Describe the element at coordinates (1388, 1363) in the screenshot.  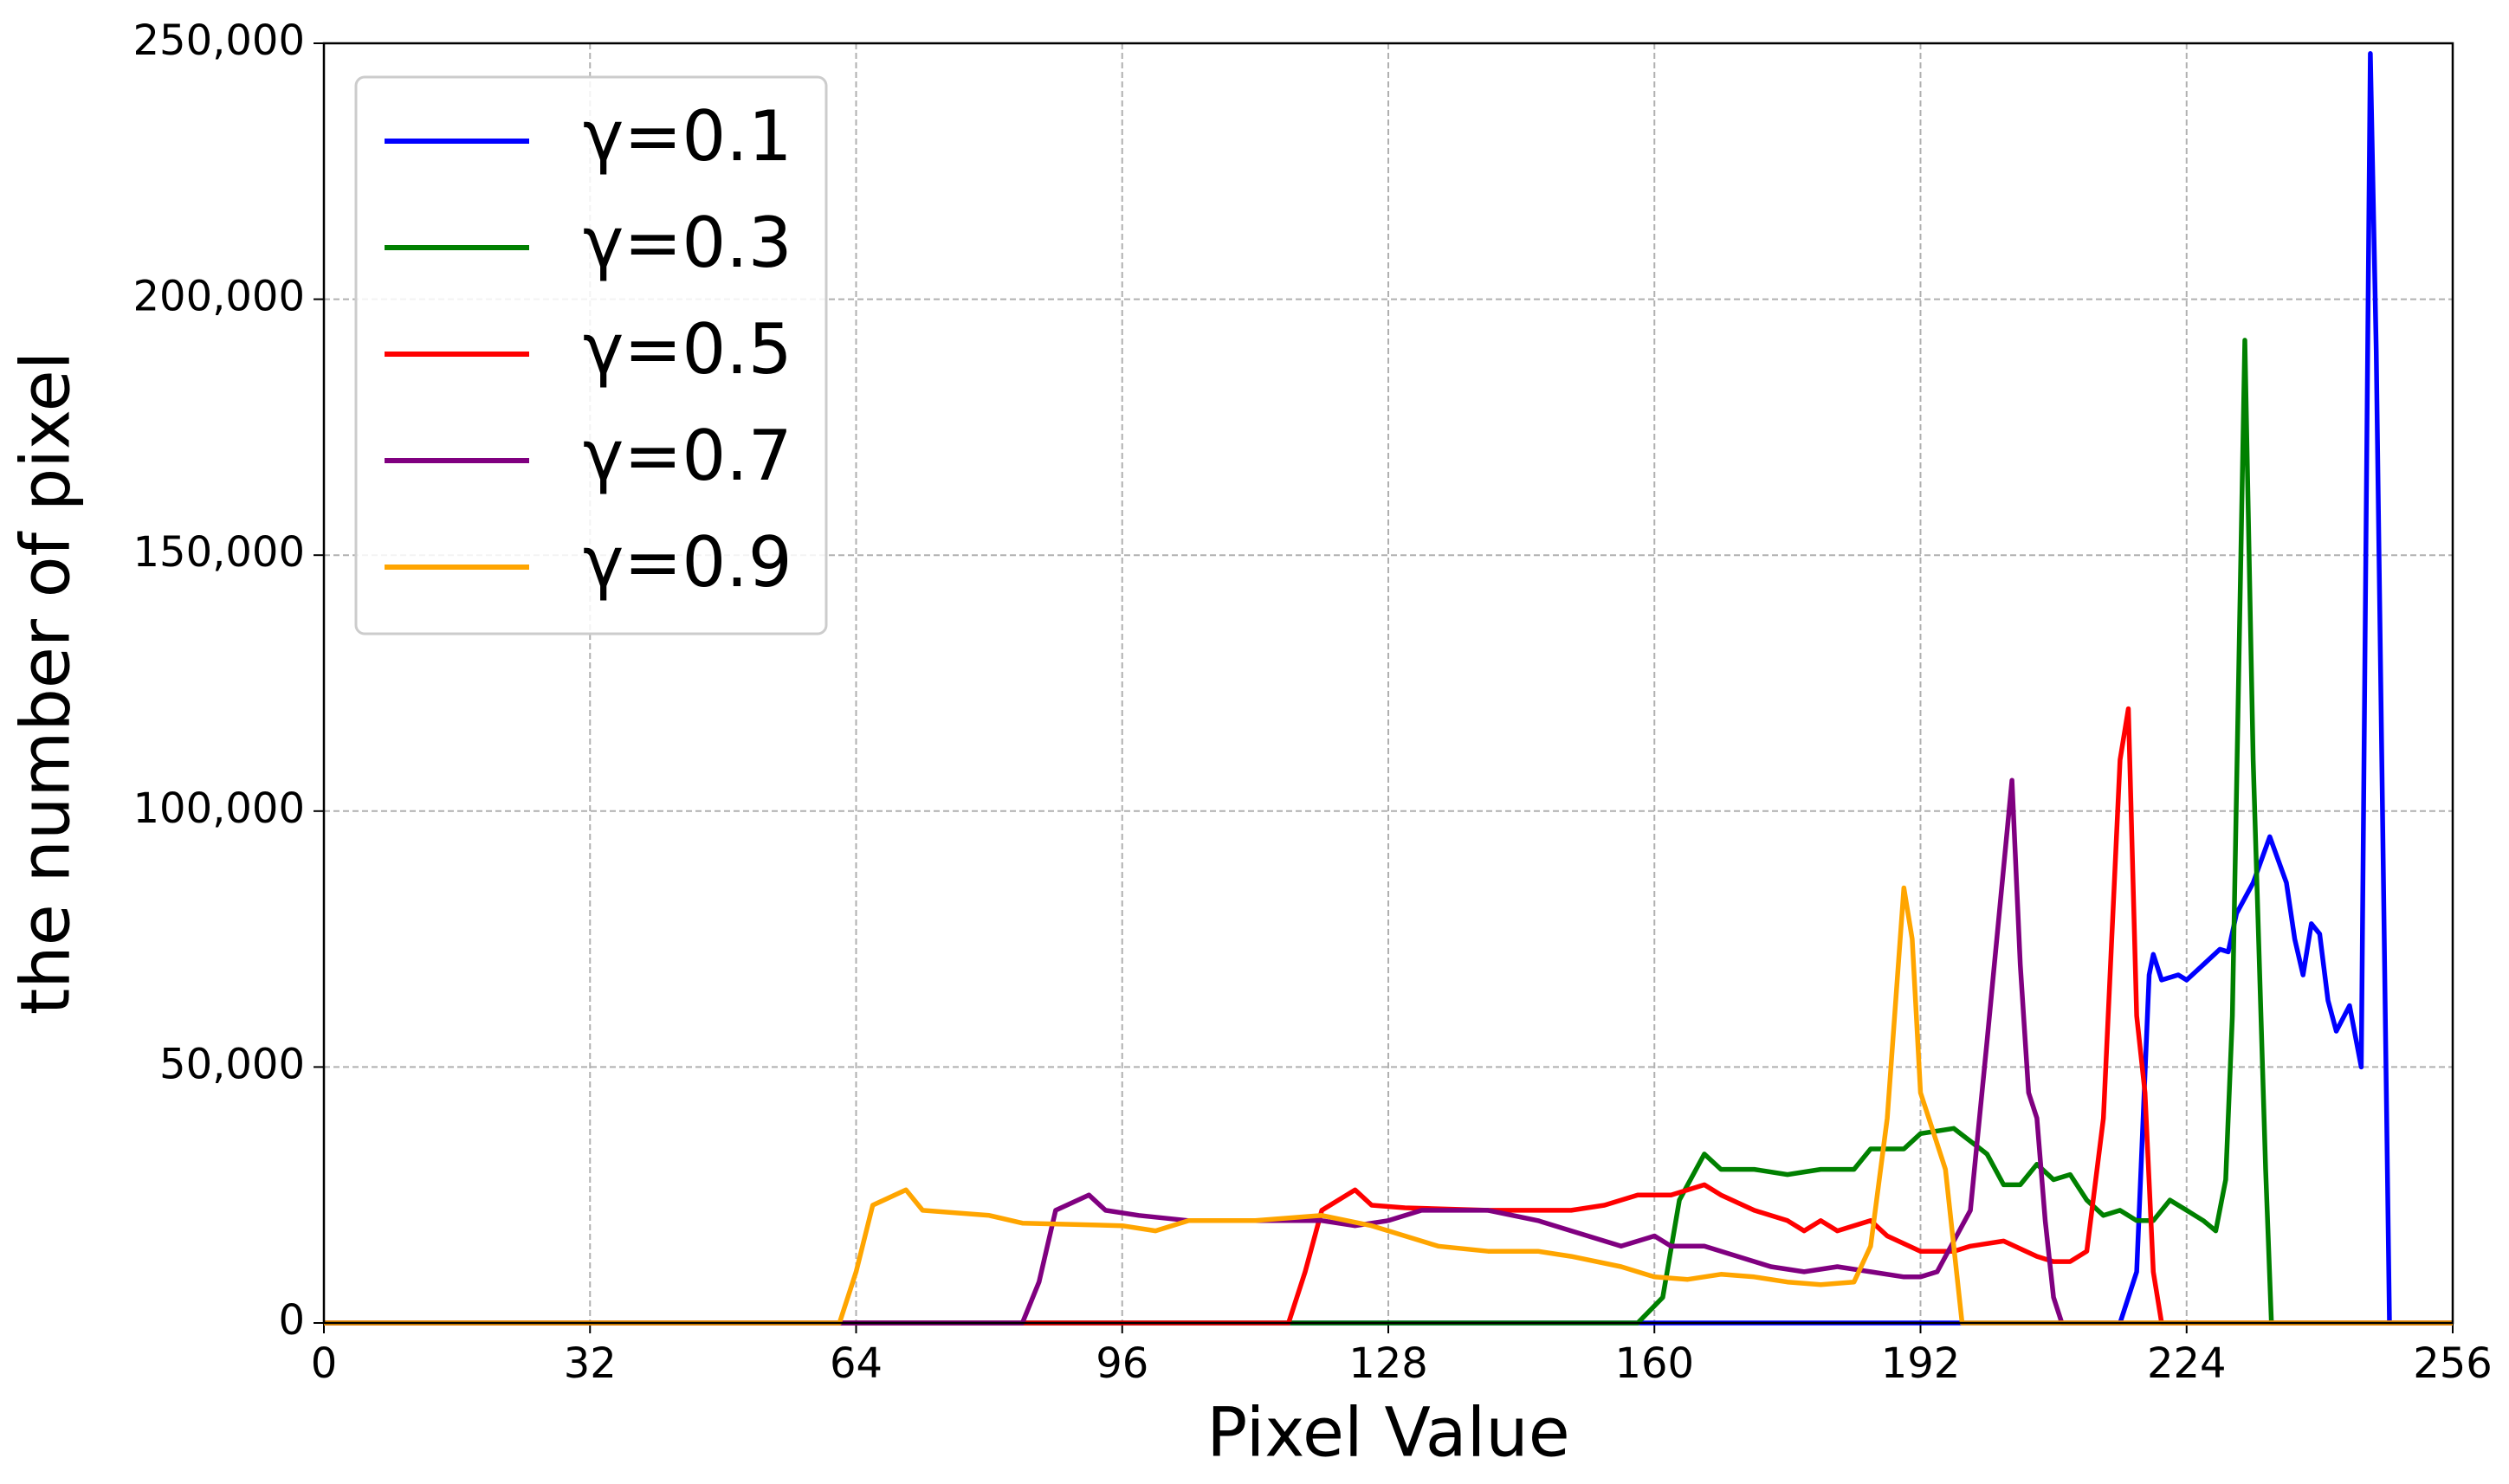
I see `x-tick-label: 128` at that location.